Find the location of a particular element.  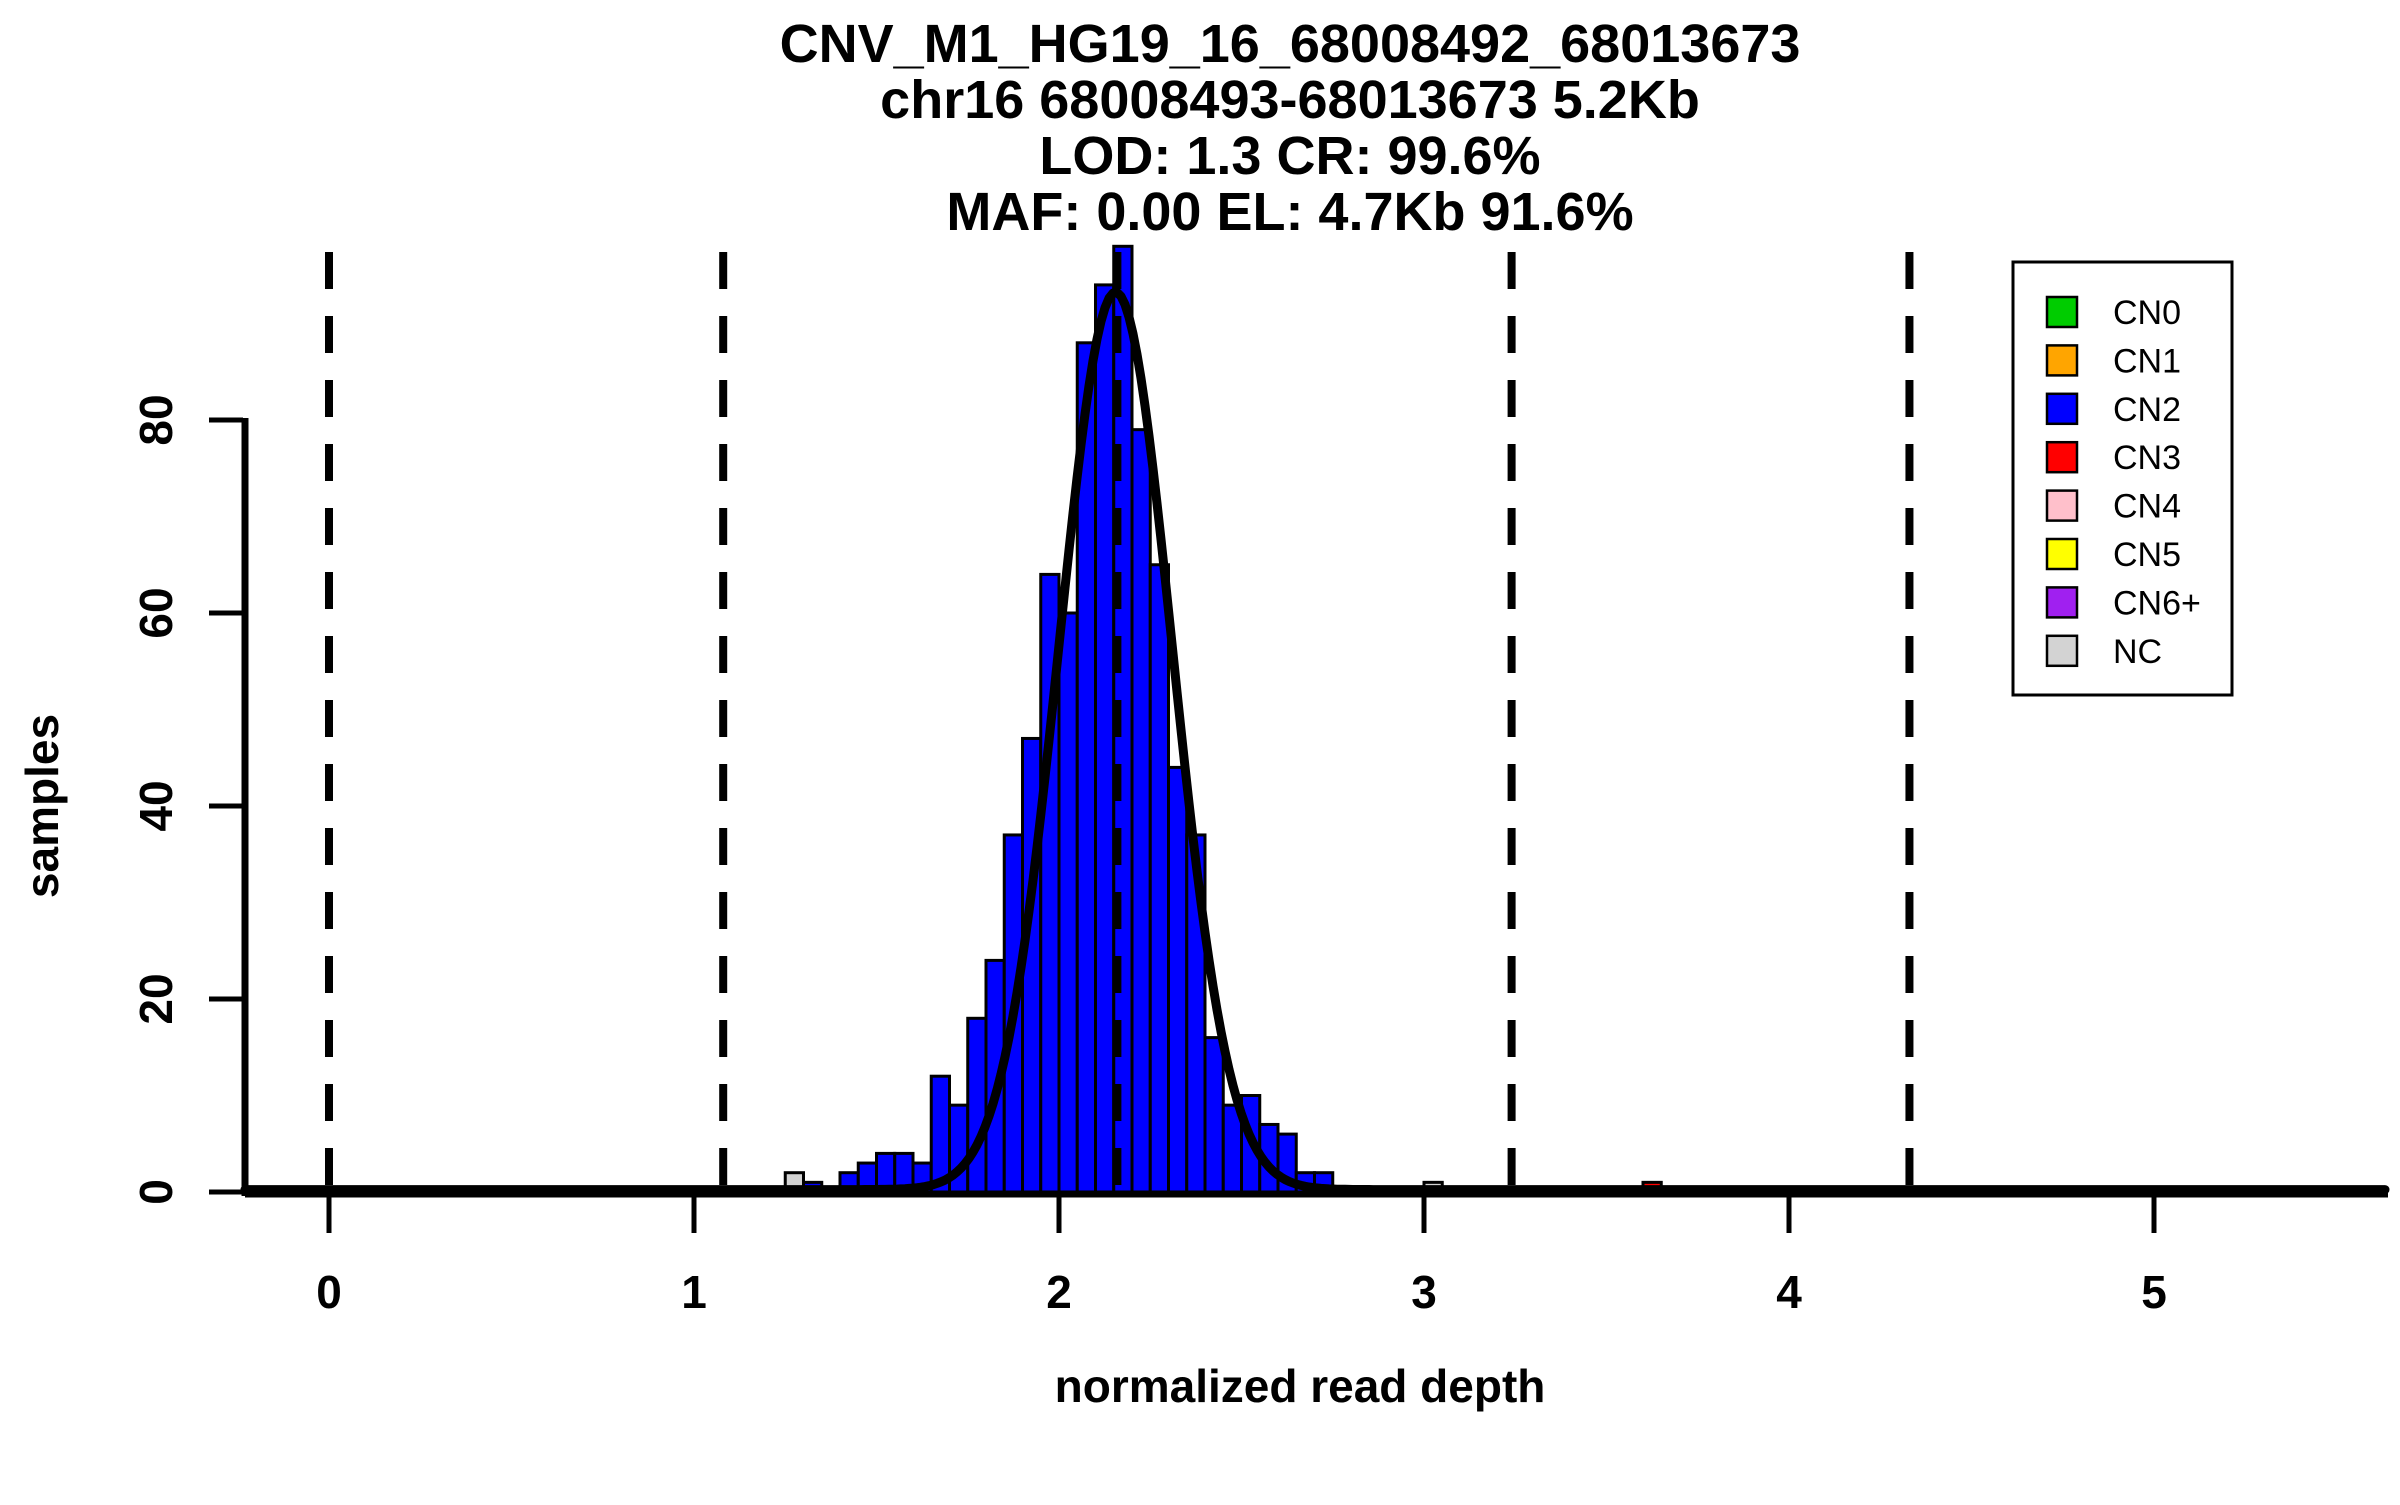

legend-swatch-cn2 is located at coordinates (2062, 409).